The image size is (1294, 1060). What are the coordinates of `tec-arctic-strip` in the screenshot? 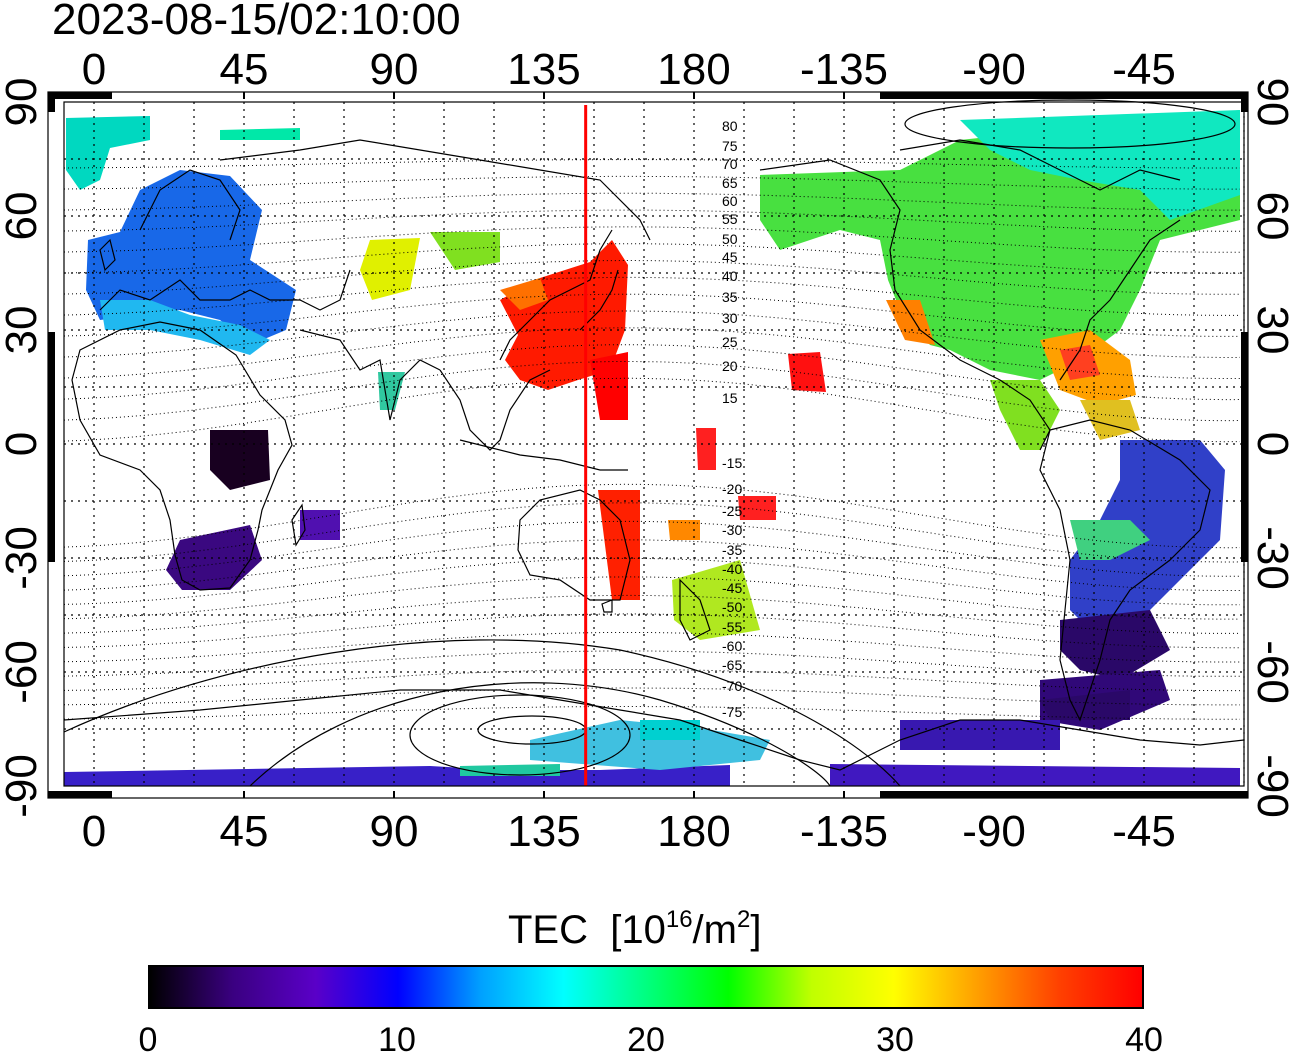 It's located at (260, 134).